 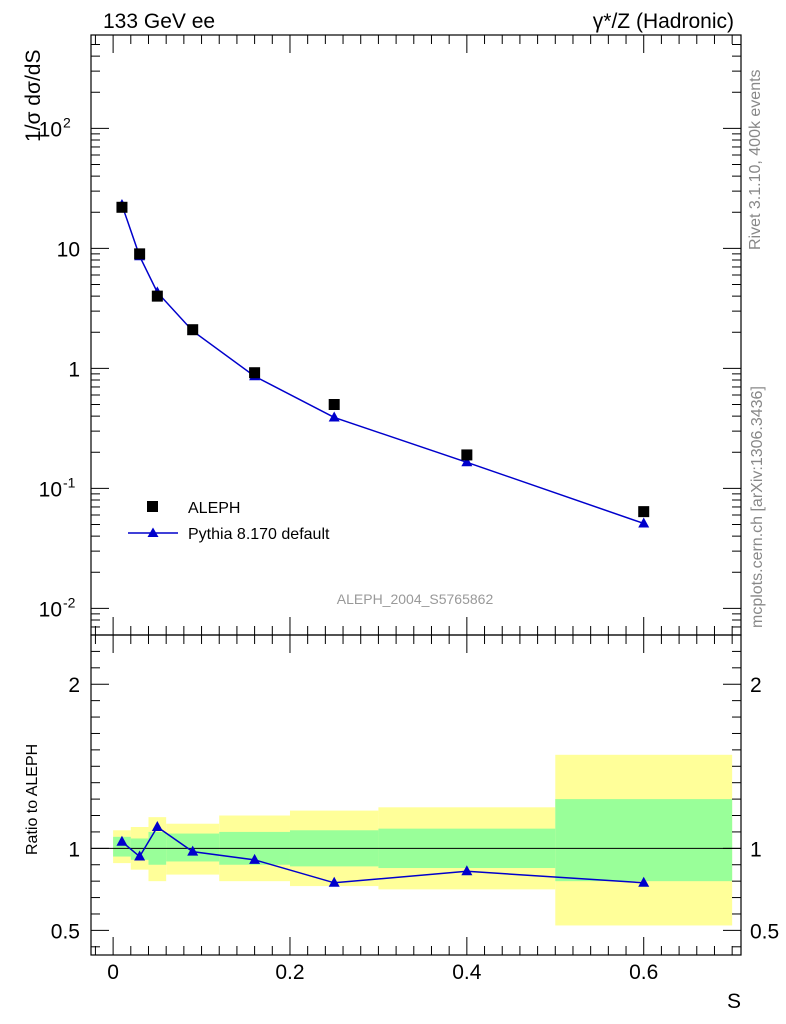 I want to click on ratio-y-tick-label-right: 2, so click(x=756, y=685).